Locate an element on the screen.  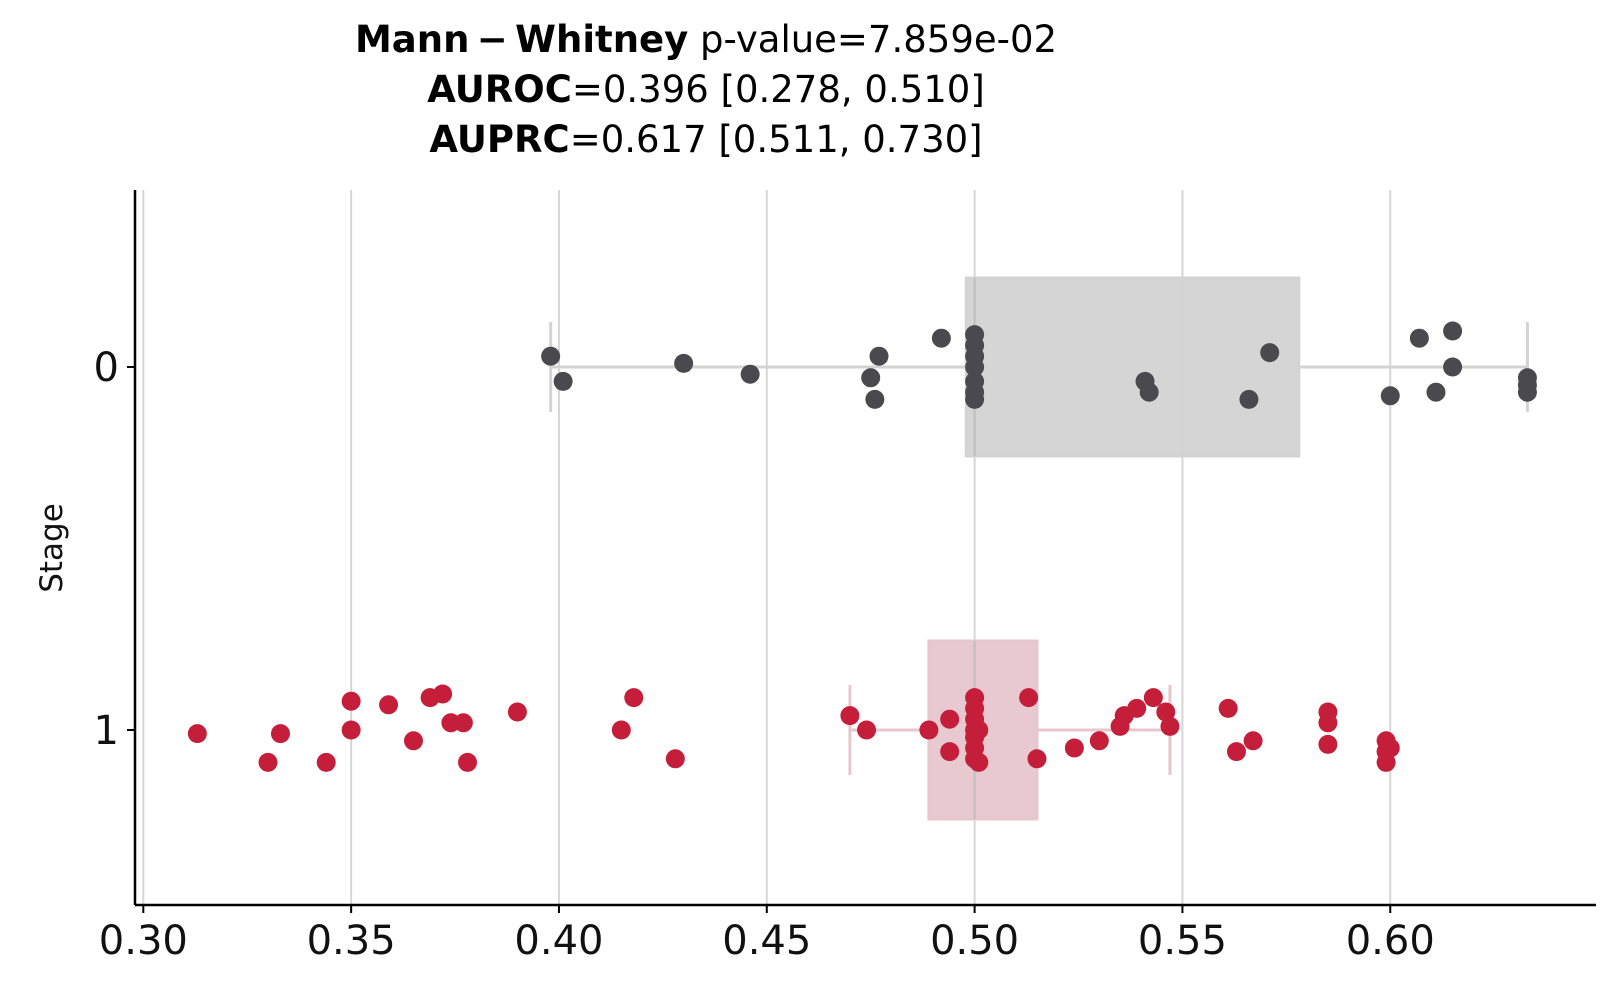
title-line-mann-whitney: Mann − Whitney p-value=7.859e-02 is located at coordinates (706, 39).